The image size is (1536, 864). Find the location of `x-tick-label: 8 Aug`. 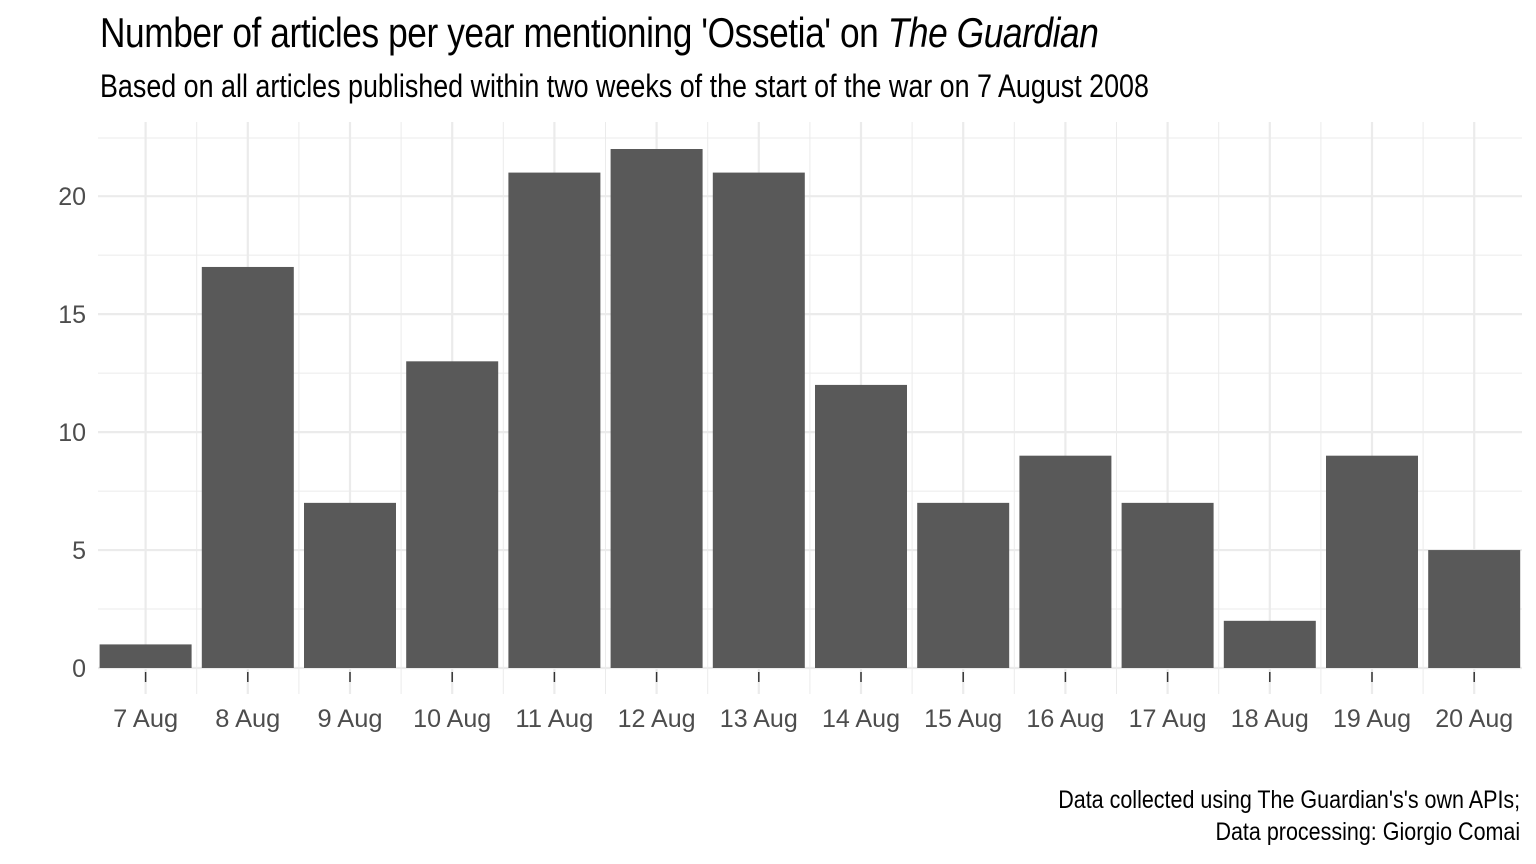

x-tick-label: 8 Aug is located at coordinates (247, 719).